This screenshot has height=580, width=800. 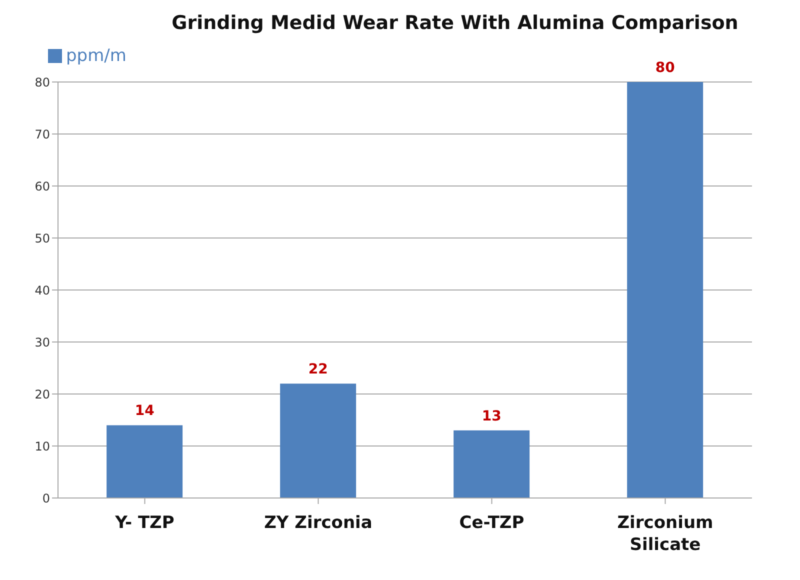 What do you see at coordinates (42, 82) in the screenshot?
I see `y-tick-label: 80` at bounding box center [42, 82].